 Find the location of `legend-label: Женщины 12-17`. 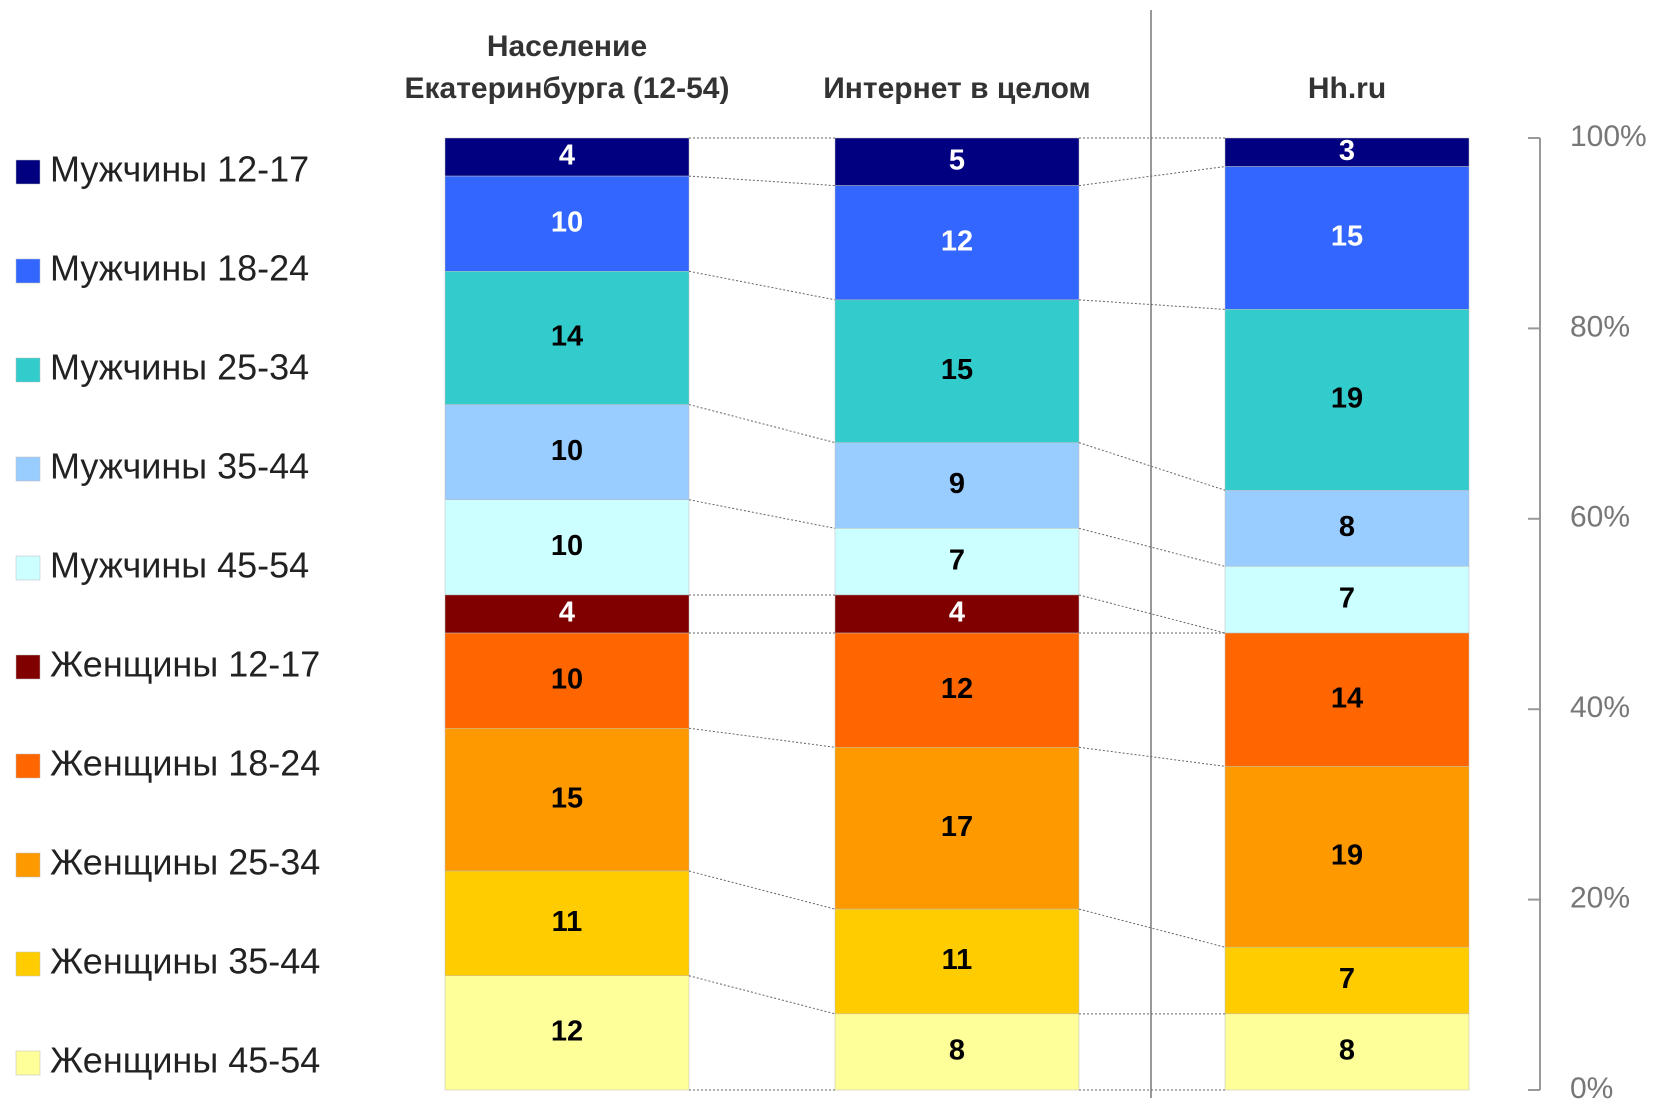

legend-label: Женщины 12-17 is located at coordinates (185, 664).